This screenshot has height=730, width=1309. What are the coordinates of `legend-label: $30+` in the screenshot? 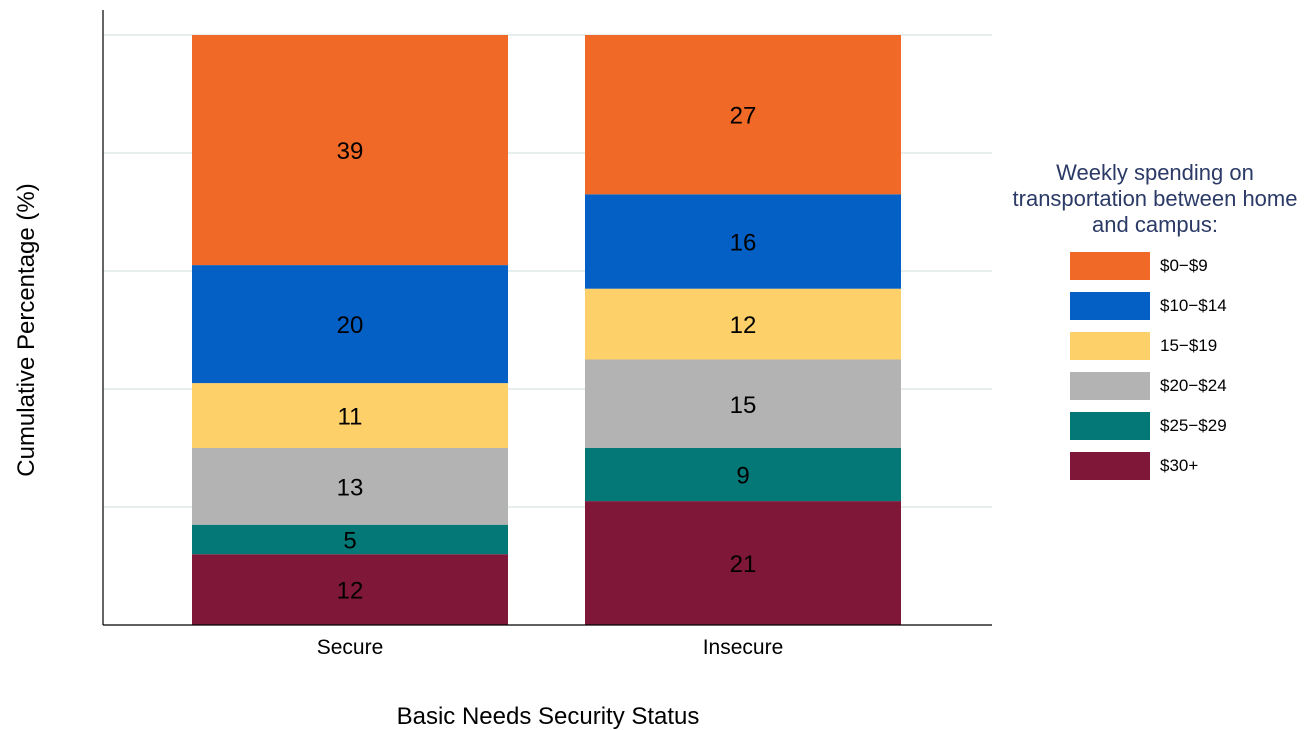 It's located at (1179, 465).